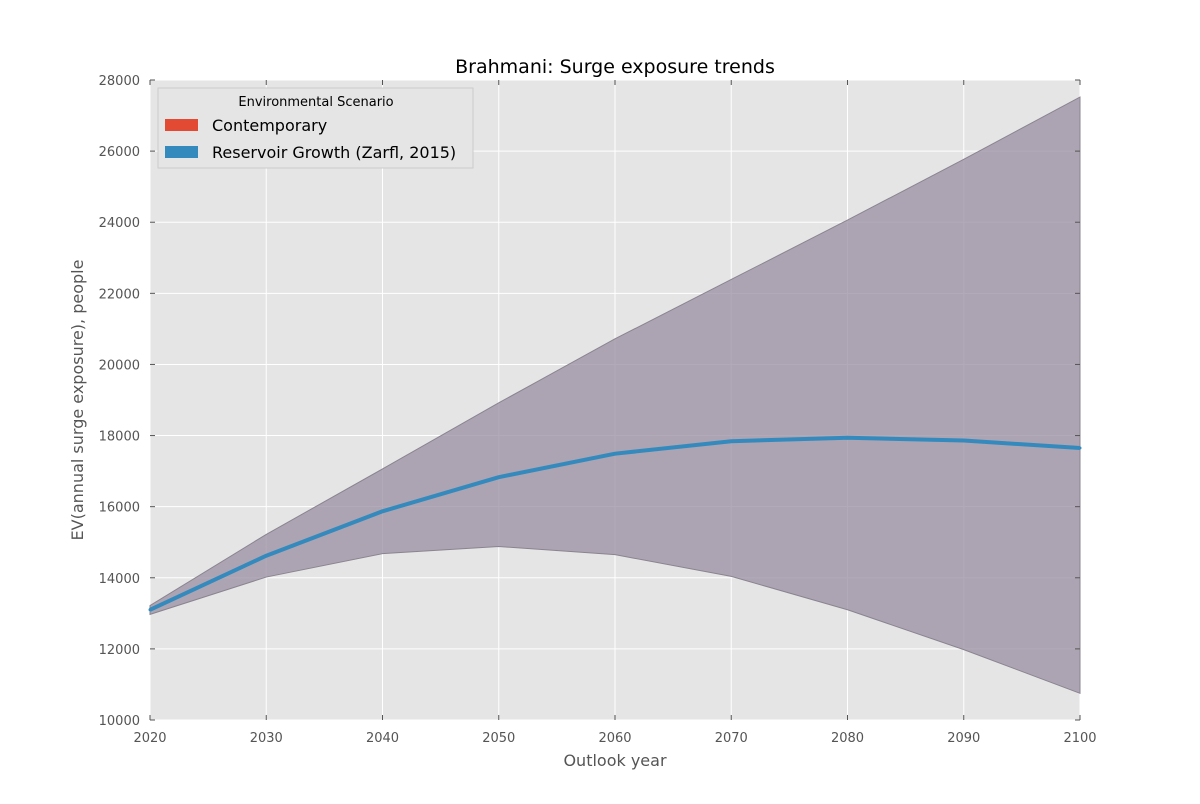 The image size is (1200, 804). What do you see at coordinates (77, 400) in the screenshot?
I see `y-axis-label: EV(annual surge exposure), people` at bounding box center [77, 400].